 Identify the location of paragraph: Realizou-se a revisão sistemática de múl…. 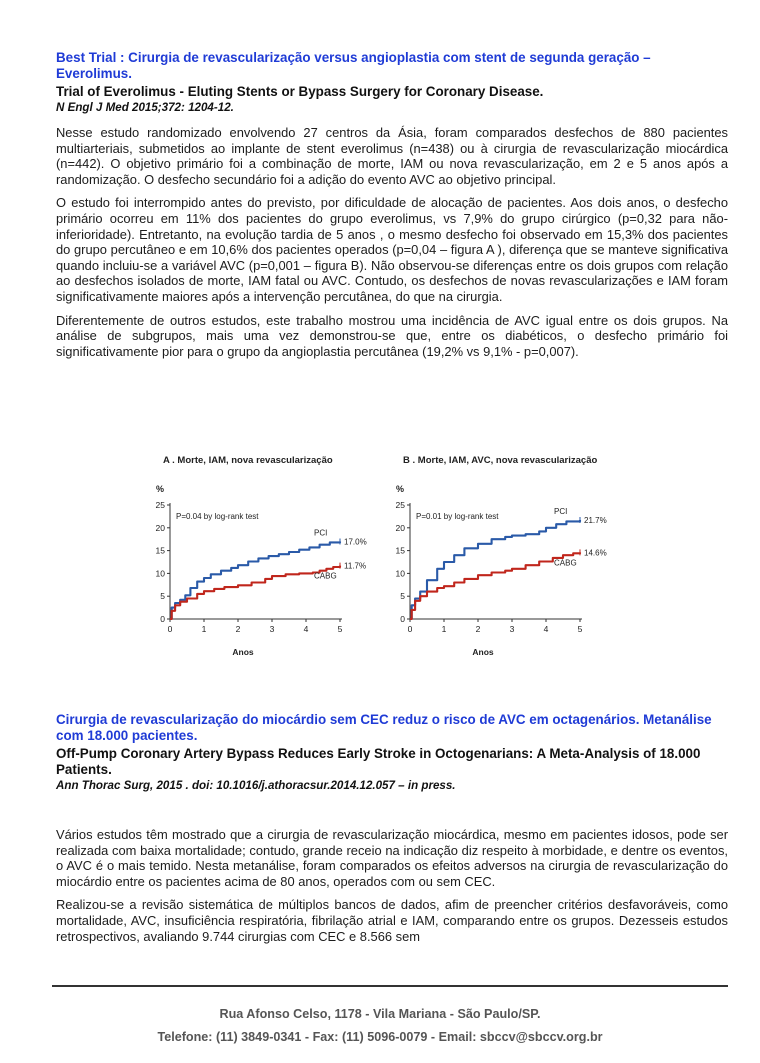
(392, 920).